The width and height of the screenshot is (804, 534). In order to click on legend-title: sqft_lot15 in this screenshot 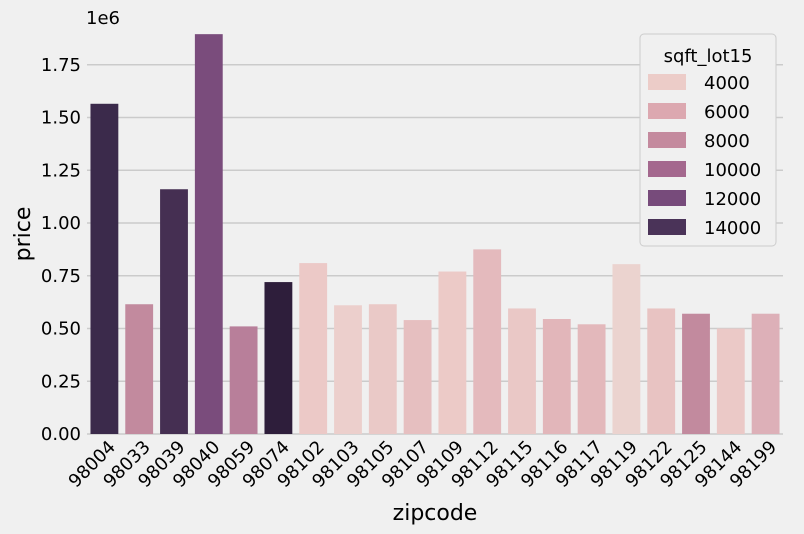, I will do `click(708, 56)`.